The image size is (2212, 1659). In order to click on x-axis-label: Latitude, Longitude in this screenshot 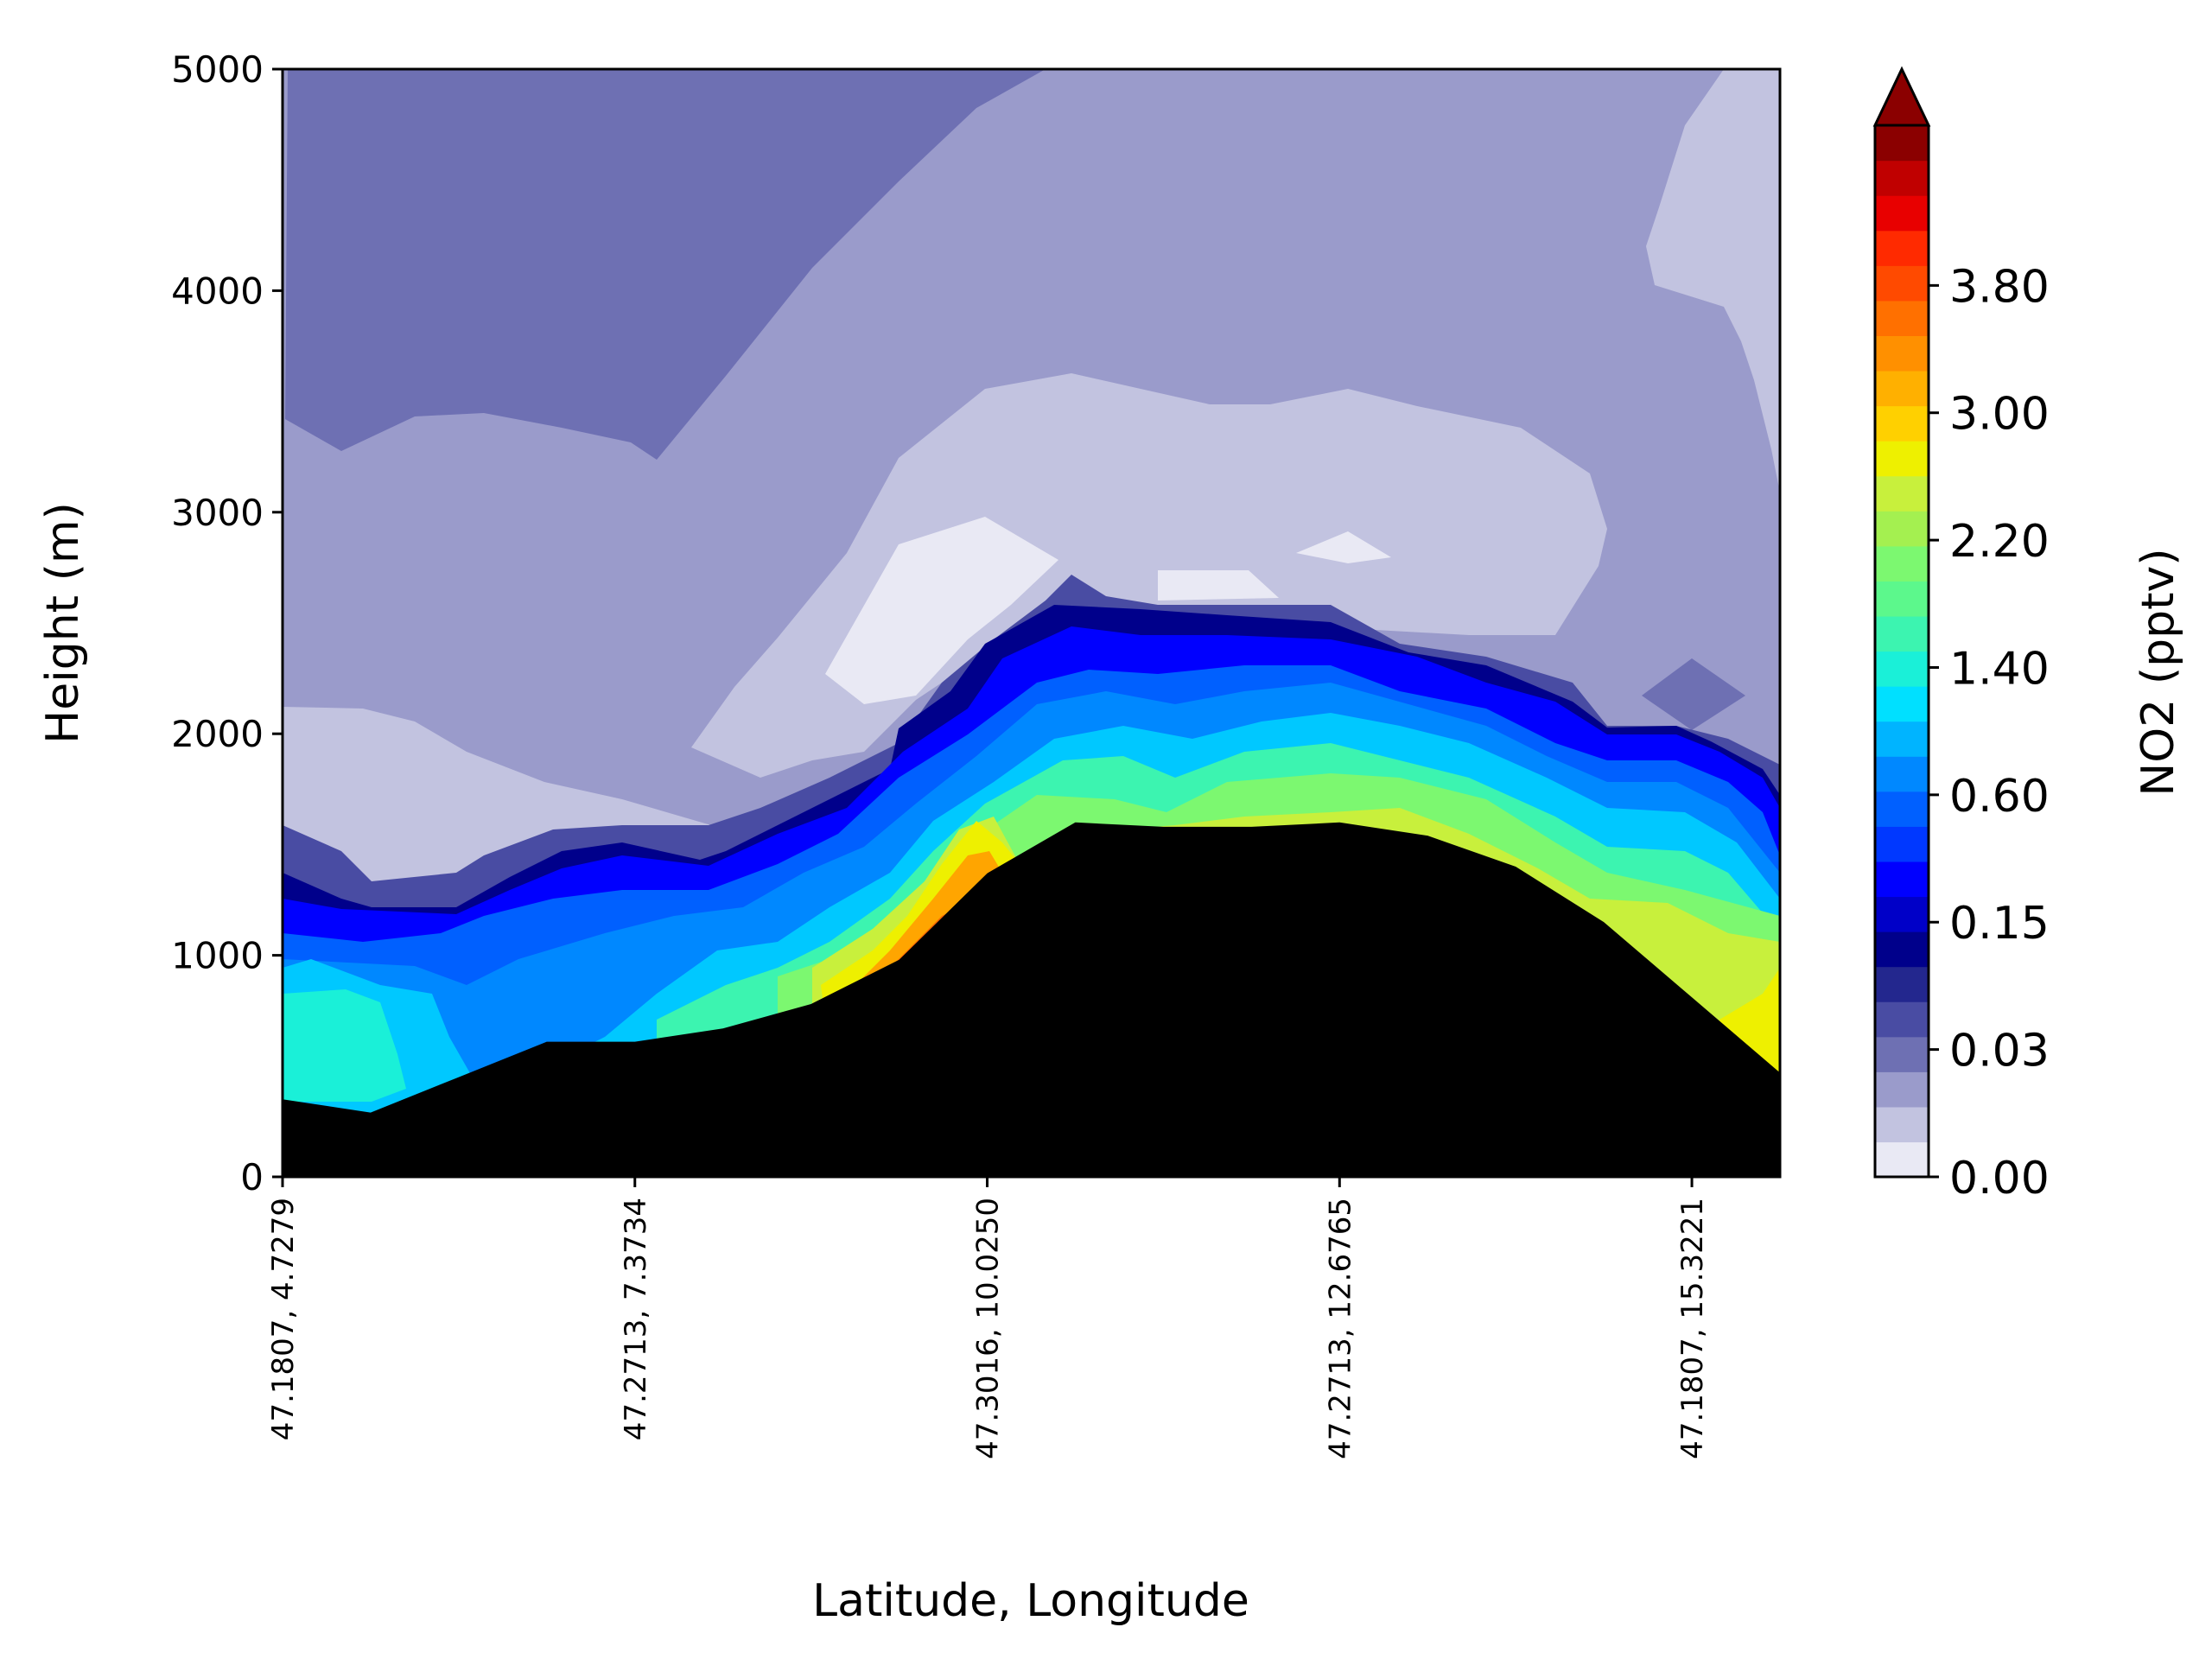, I will do `click(1030, 1601)`.